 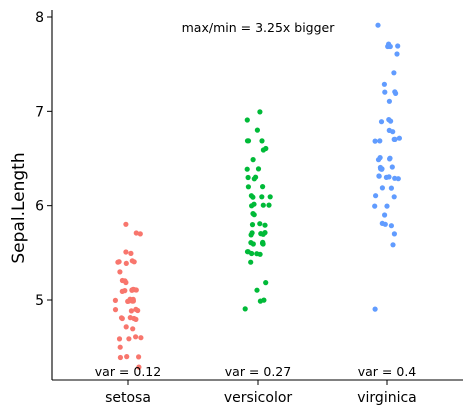 I want to click on variance-label-versicolor: var = 0.27, so click(x=258, y=371).